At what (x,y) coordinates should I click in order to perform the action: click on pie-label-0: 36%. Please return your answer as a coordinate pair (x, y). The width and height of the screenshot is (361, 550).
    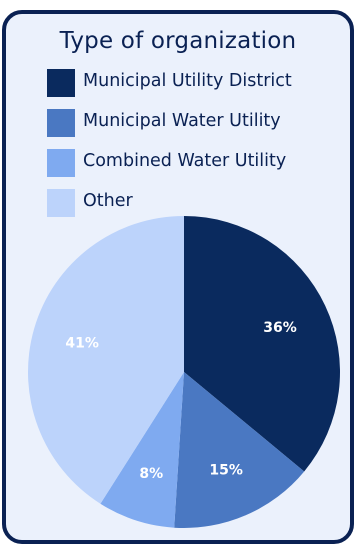
    Looking at the image, I should click on (280, 328).